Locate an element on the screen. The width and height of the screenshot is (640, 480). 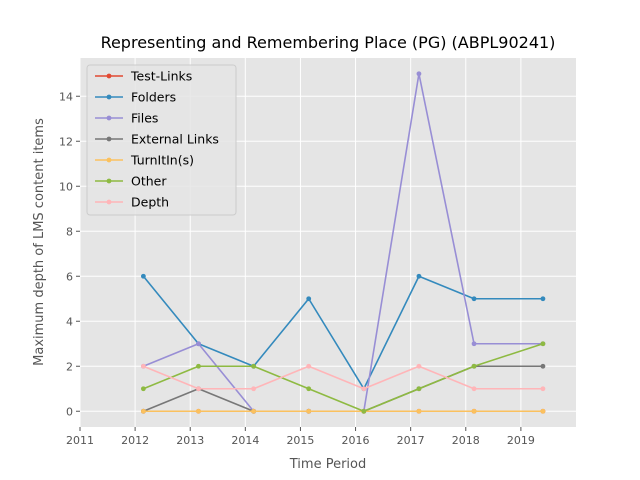
series-other is located at coordinates (343, 377).